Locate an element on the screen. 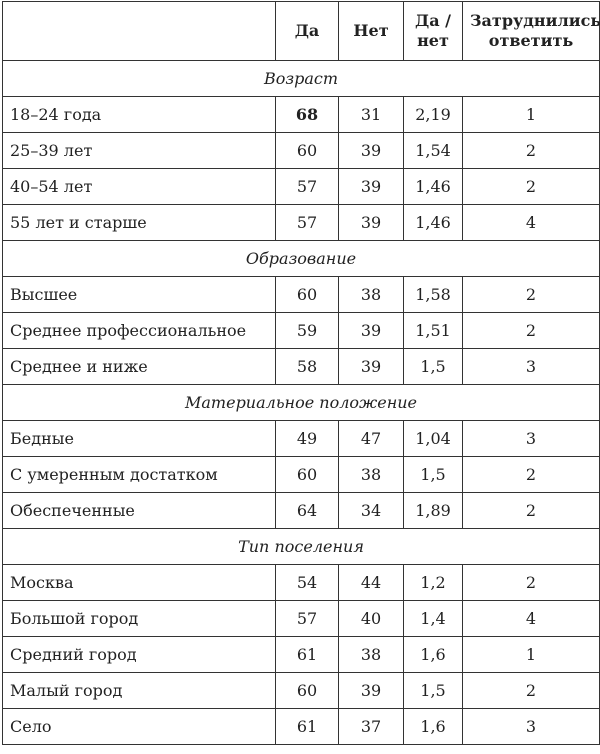 This screenshot has height=754, width=600. row-label: 25–39 лет is located at coordinates (139, 150).